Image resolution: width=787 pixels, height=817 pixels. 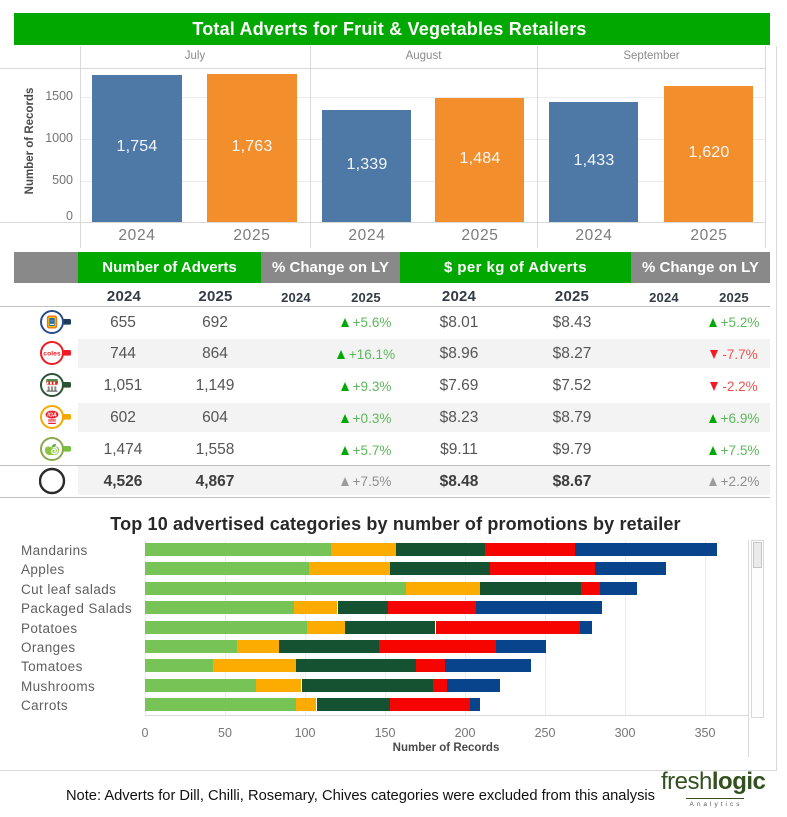 I want to click on svg-text: coles, so click(x=52, y=354).